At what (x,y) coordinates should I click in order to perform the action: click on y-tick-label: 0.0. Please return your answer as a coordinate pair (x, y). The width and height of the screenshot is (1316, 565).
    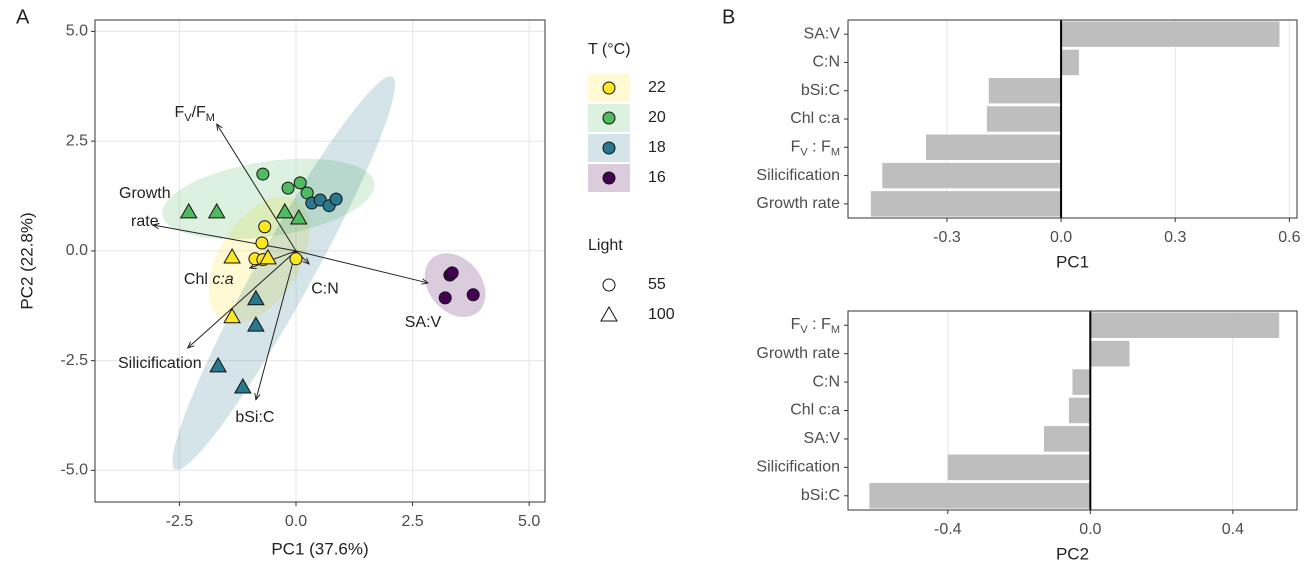
    Looking at the image, I should click on (77, 250).